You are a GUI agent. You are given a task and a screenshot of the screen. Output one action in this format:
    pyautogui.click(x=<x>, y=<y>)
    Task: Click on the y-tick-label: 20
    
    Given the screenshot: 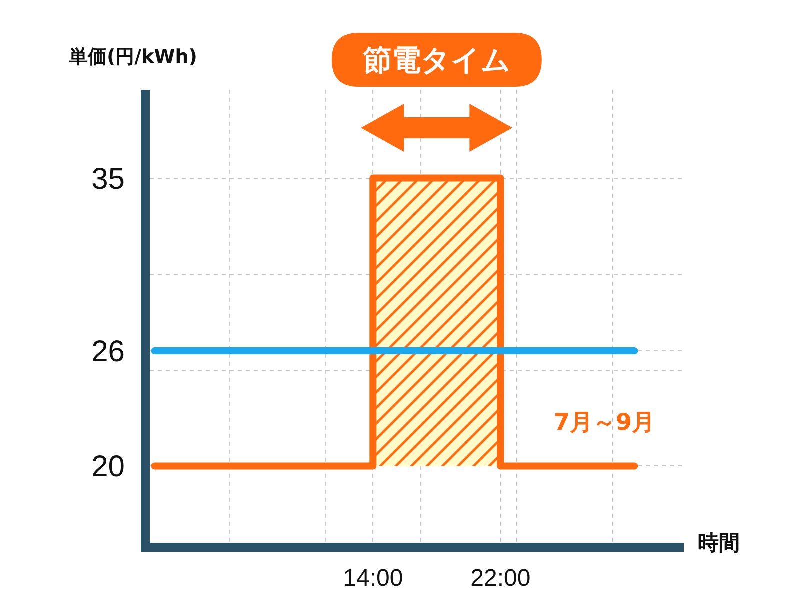 What is the action you would take?
    pyautogui.click(x=108, y=467)
    